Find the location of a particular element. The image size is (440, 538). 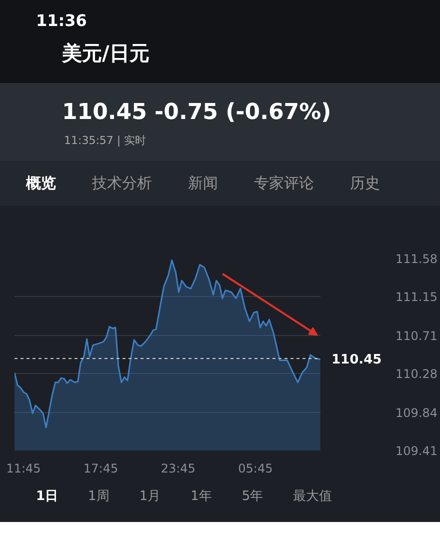

text: 1年 is located at coordinates (201, 496).